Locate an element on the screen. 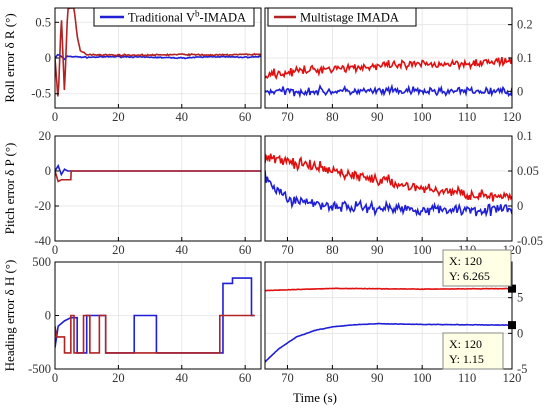 Image resolution: width=550 pixels, height=410 pixels. y-tick-label: 500 is located at coordinates (41, 262).